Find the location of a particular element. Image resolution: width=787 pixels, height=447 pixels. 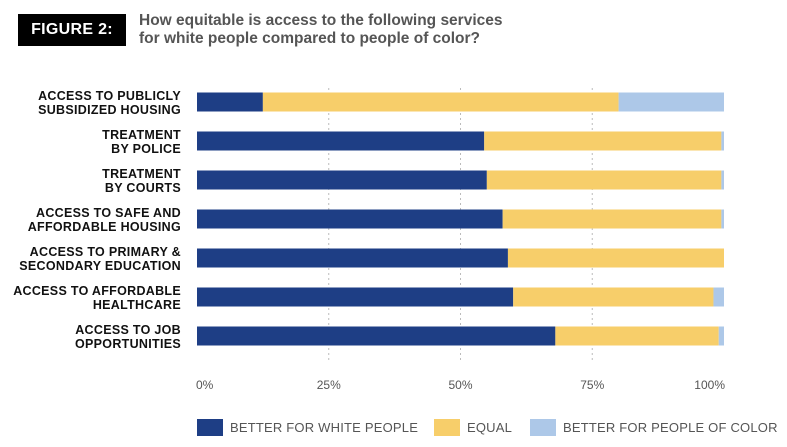

category-label-5-line-2: SECONDARY EDUCATION is located at coordinates (100, 266).